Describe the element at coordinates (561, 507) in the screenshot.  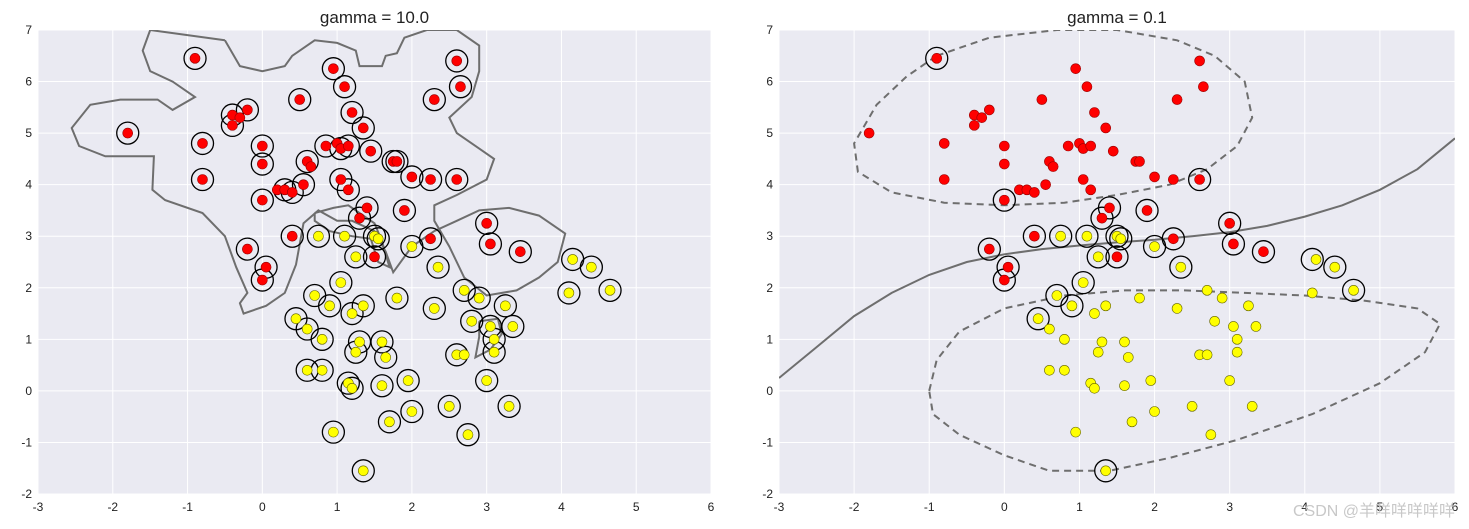
I see `x-tick-label: 4` at that location.